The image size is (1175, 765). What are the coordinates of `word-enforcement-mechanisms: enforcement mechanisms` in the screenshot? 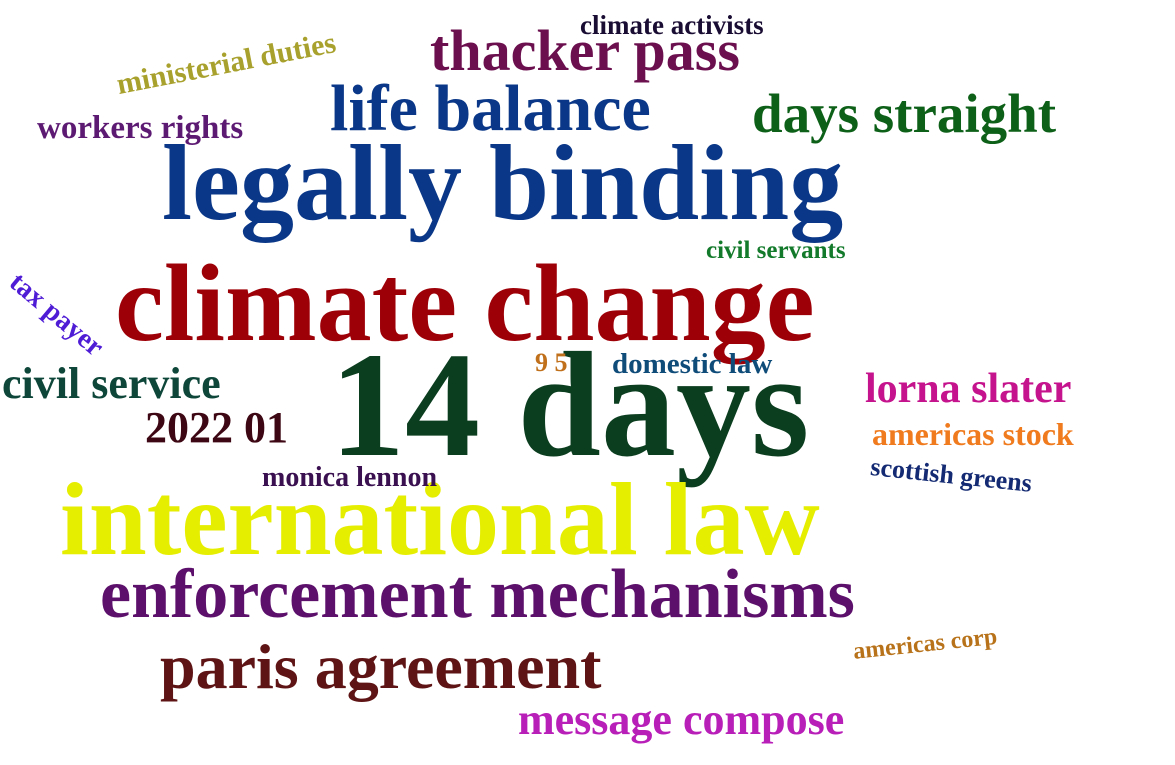 It's located at (477, 594).